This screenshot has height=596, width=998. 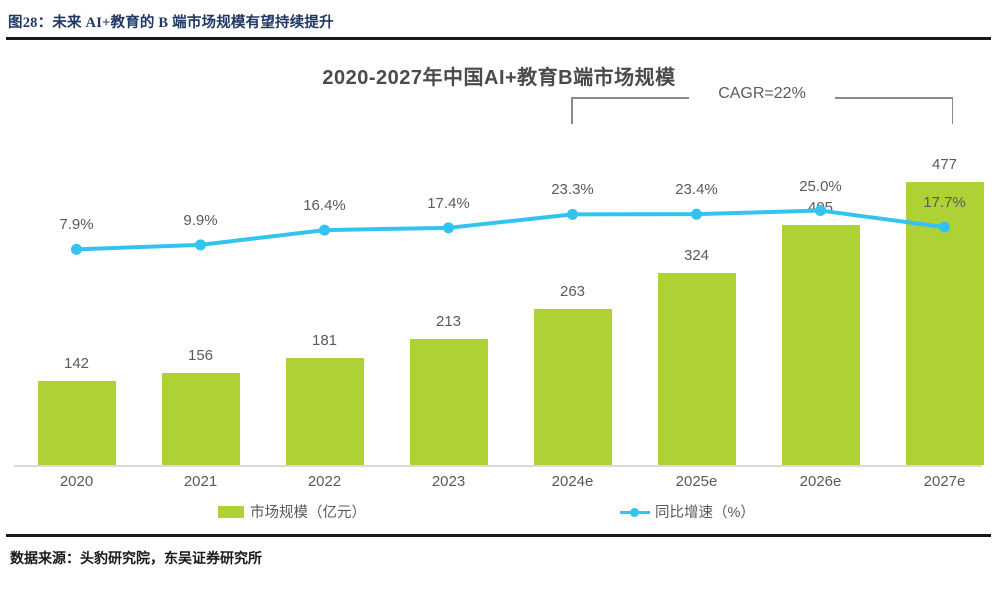 What do you see at coordinates (448, 401) in the screenshot?
I see `bar-2023` at bounding box center [448, 401].